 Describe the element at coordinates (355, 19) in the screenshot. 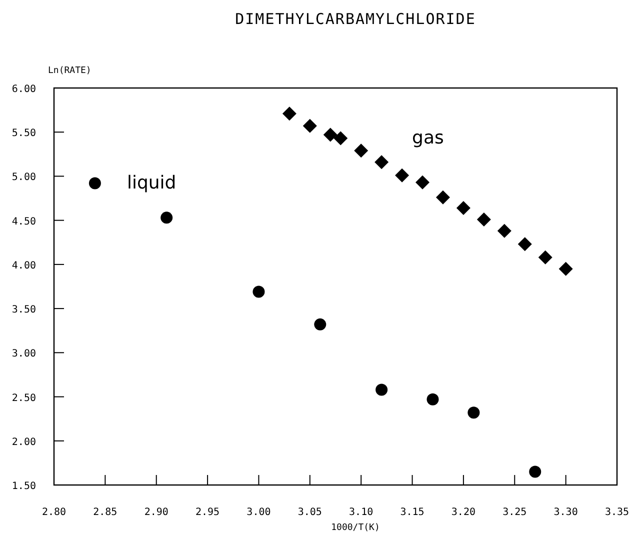

I see `chart-title: DIMETHYLCARBAMYLCHLORIDE` at that location.